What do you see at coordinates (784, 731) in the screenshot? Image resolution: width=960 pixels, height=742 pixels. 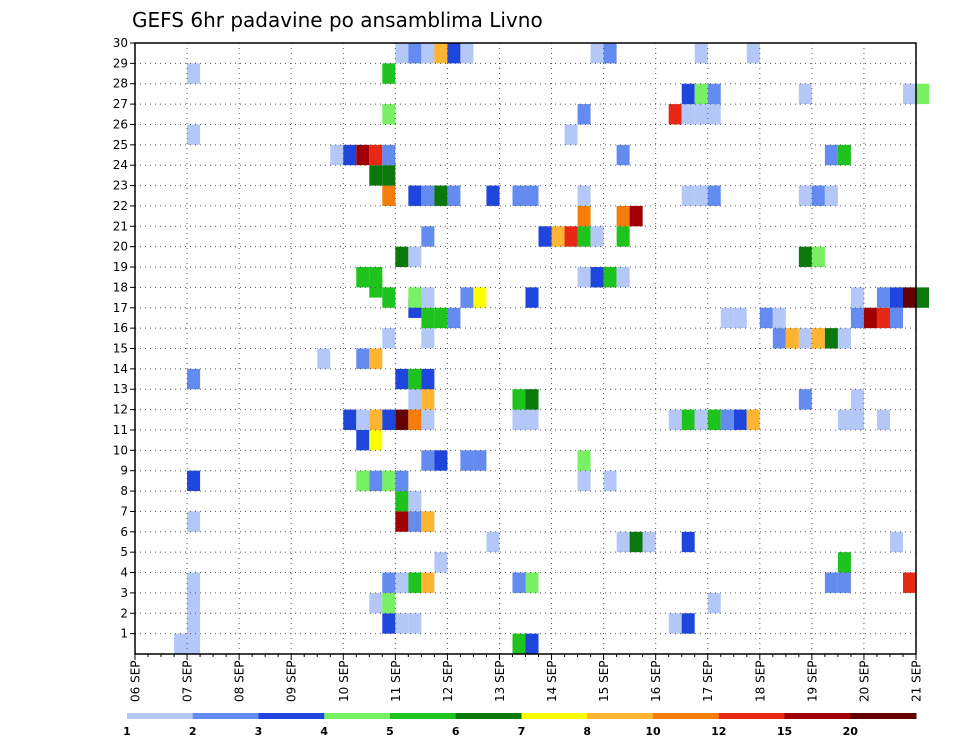 I see `colorbar-label: 15` at bounding box center [784, 731].